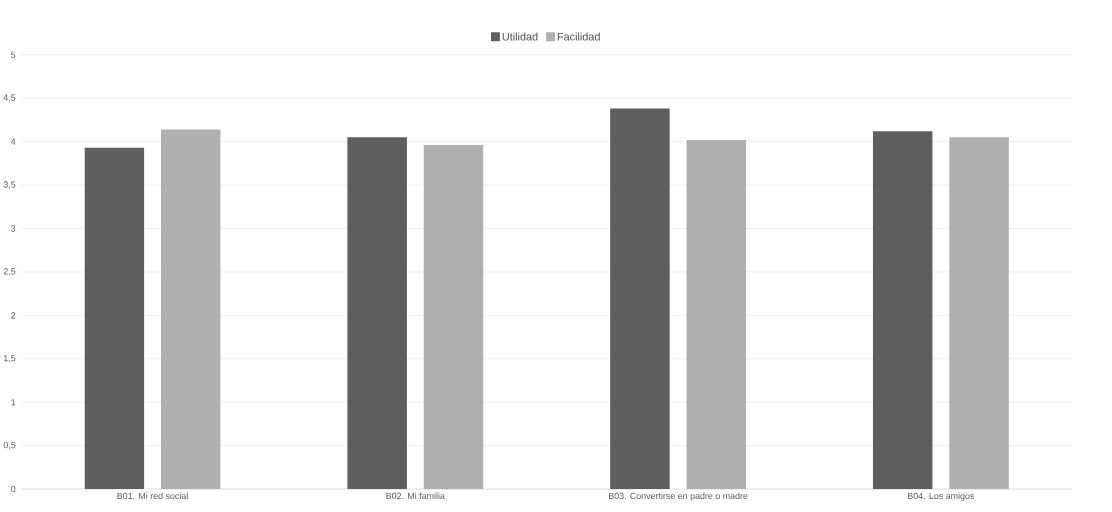  Describe the element at coordinates (152, 496) in the screenshot. I see `x-tick-label: B01. Mi red social` at that location.